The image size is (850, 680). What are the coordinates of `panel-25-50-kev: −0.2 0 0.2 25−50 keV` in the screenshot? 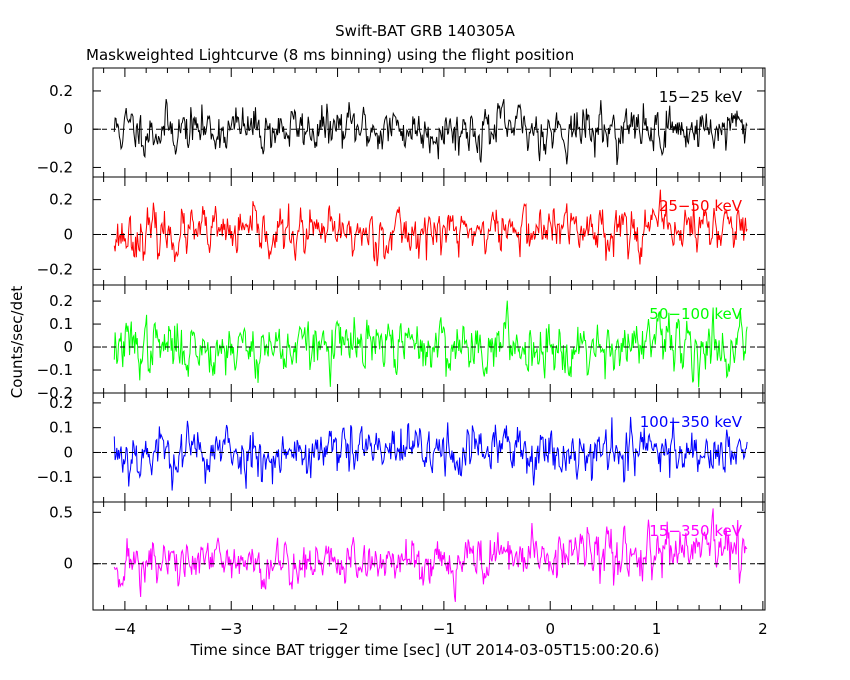 It's located at (401, 231).